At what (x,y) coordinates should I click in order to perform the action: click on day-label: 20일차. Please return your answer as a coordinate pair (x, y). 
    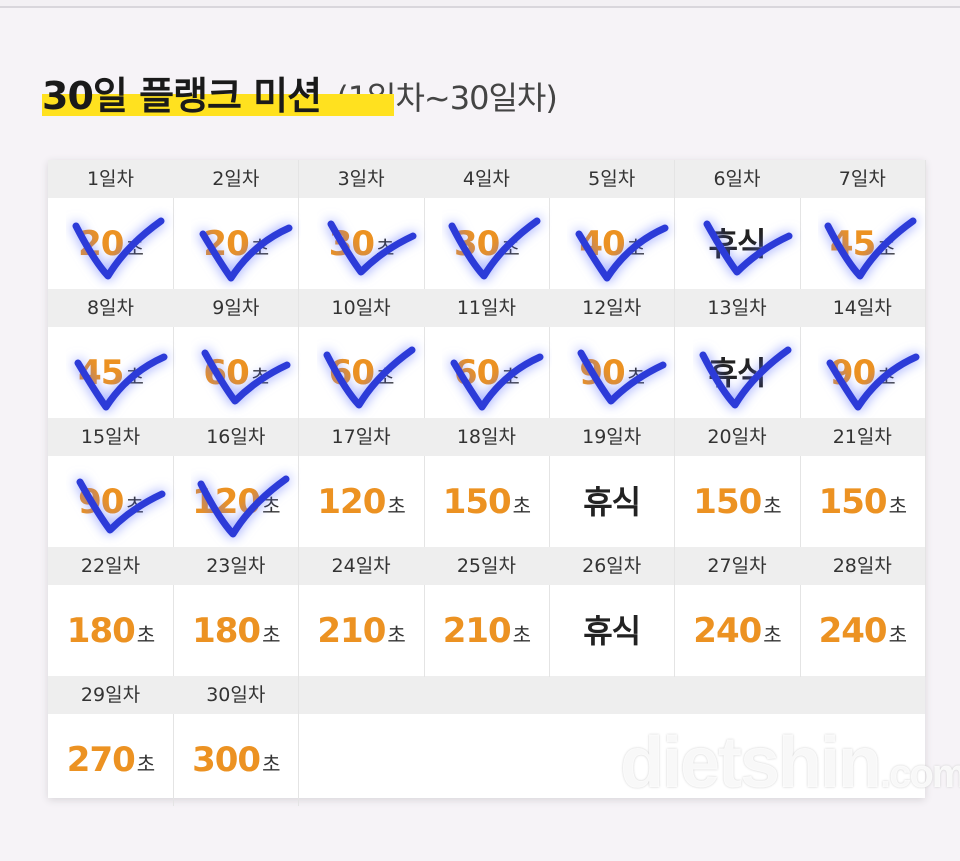
    Looking at the image, I should click on (737, 437).